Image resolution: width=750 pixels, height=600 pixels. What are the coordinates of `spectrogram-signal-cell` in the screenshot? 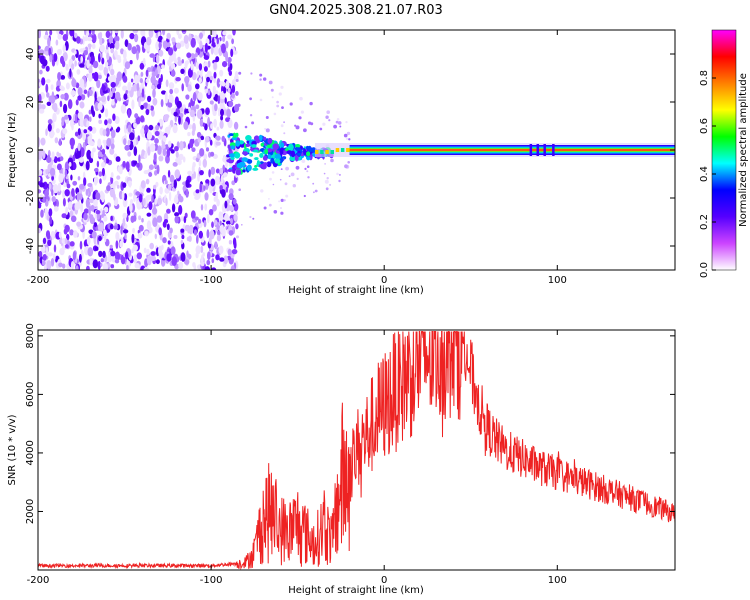 It's located at (251, 155).